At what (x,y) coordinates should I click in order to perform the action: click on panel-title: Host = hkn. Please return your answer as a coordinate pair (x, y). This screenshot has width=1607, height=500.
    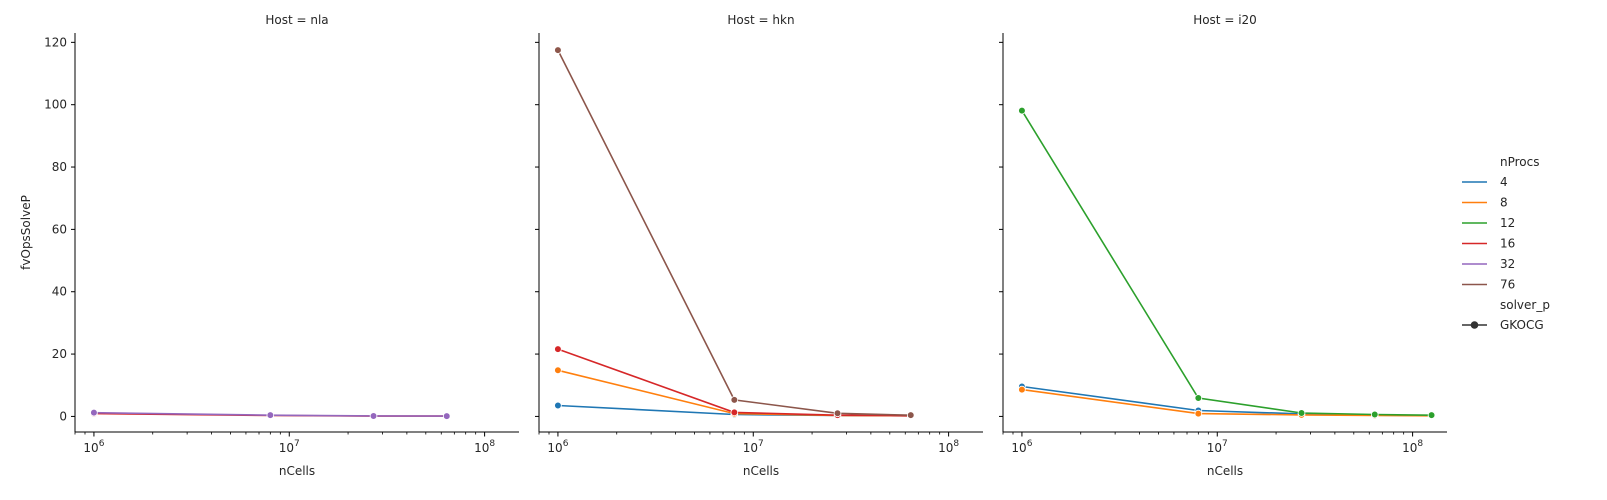
    Looking at the image, I should click on (760, 20).